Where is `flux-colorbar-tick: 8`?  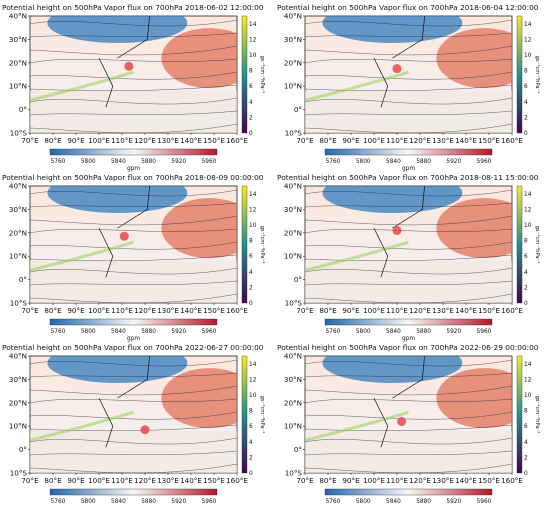 flux-colorbar-tick: 8 is located at coordinates (251, 412).